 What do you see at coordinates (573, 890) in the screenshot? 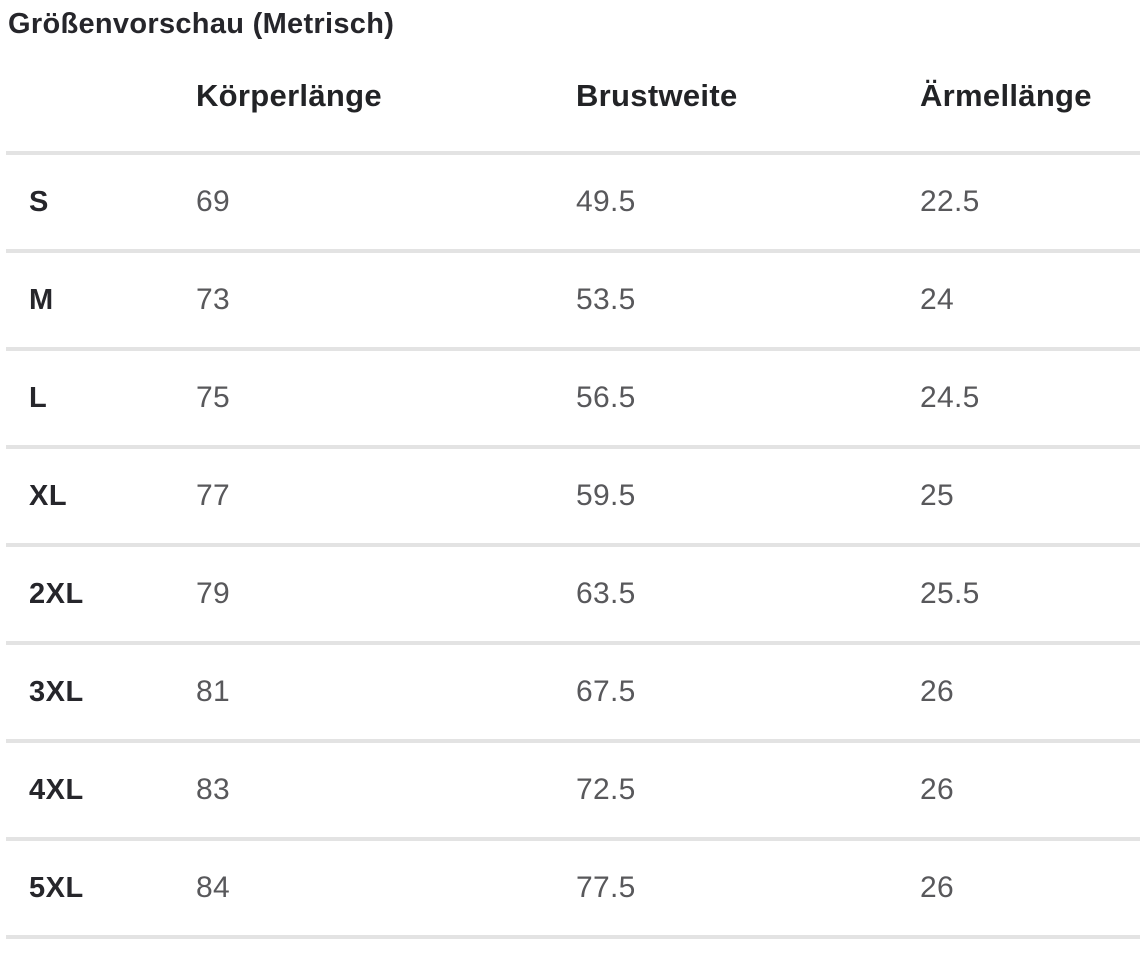
I see `table-row: 5XL 84 77.5 26` at bounding box center [573, 890].